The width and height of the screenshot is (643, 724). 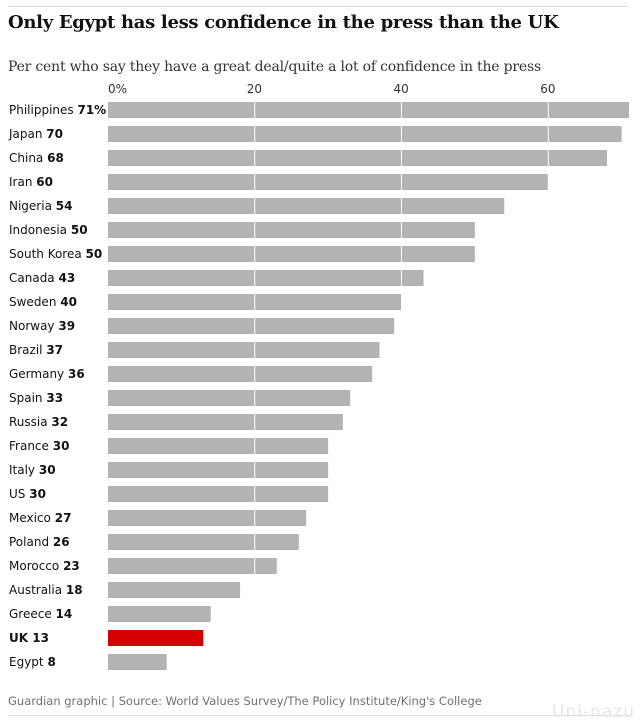 What do you see at coordinates (34, 302) in the screenshot?
I see `category-name: Sweden` at bounding box center [34, 302].